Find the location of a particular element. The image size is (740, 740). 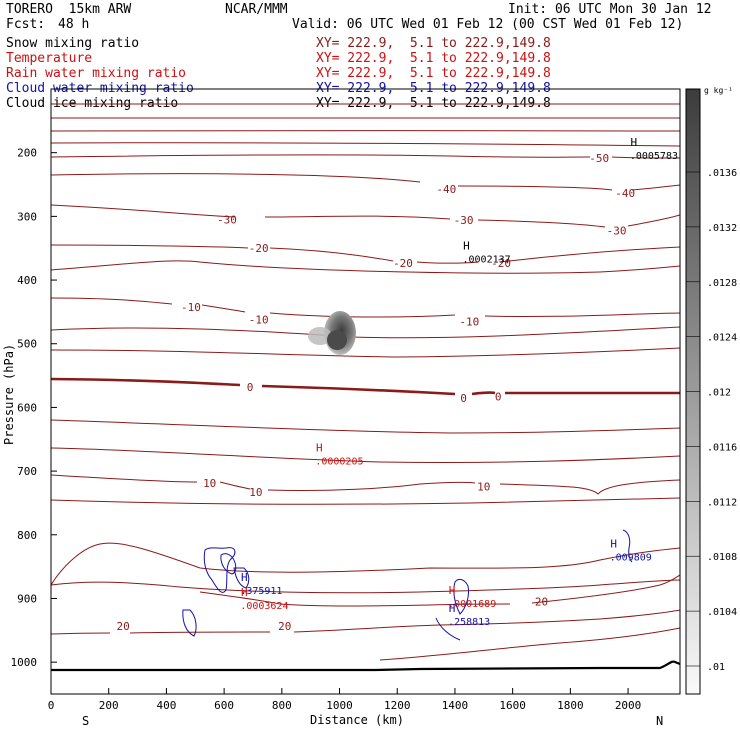

isotherm-label: -50 is located at coordinates (599, 158).